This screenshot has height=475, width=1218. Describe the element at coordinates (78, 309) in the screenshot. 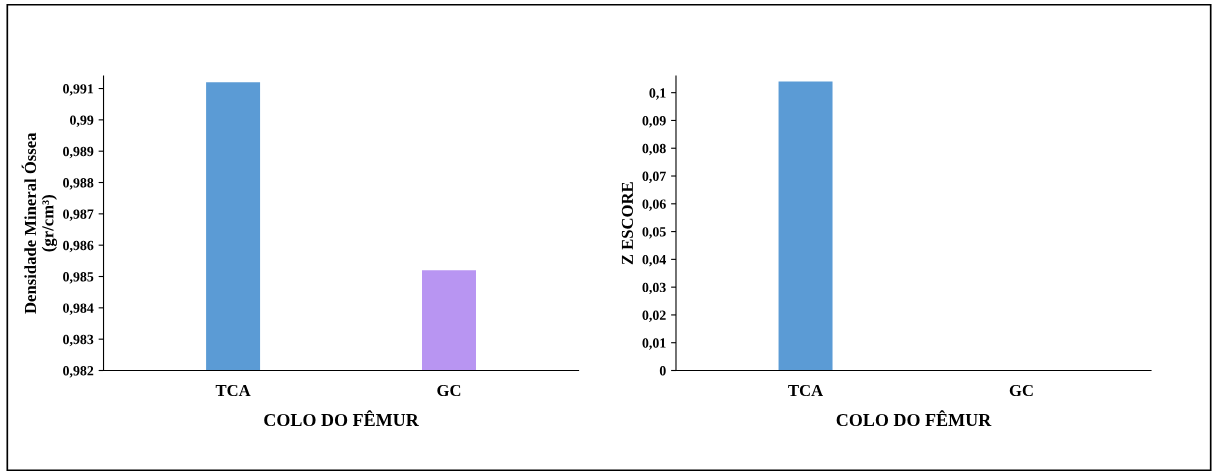

I see `y-tick-label: 0,984` at that location.